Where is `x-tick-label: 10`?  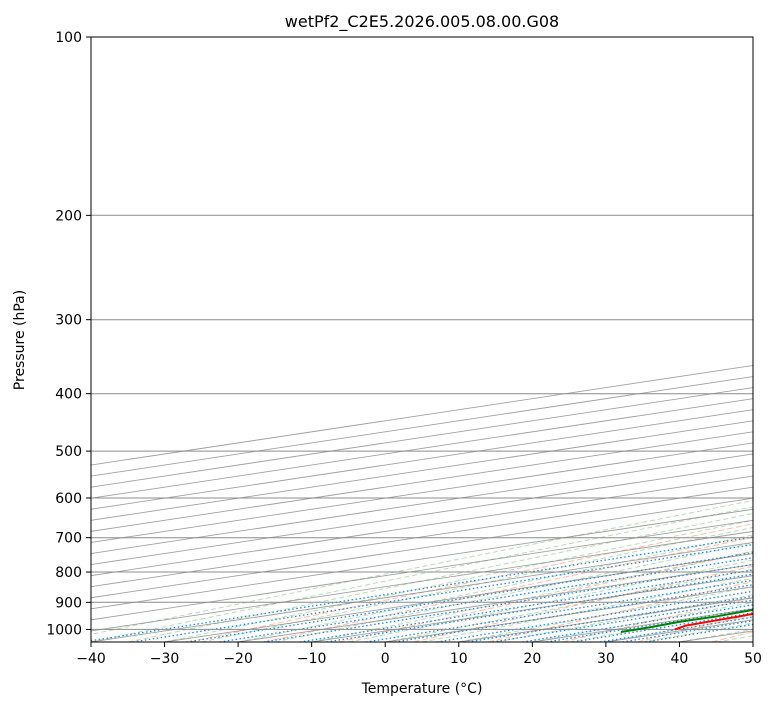
x-tick-label: 10 is located at coordinates (459, 659).